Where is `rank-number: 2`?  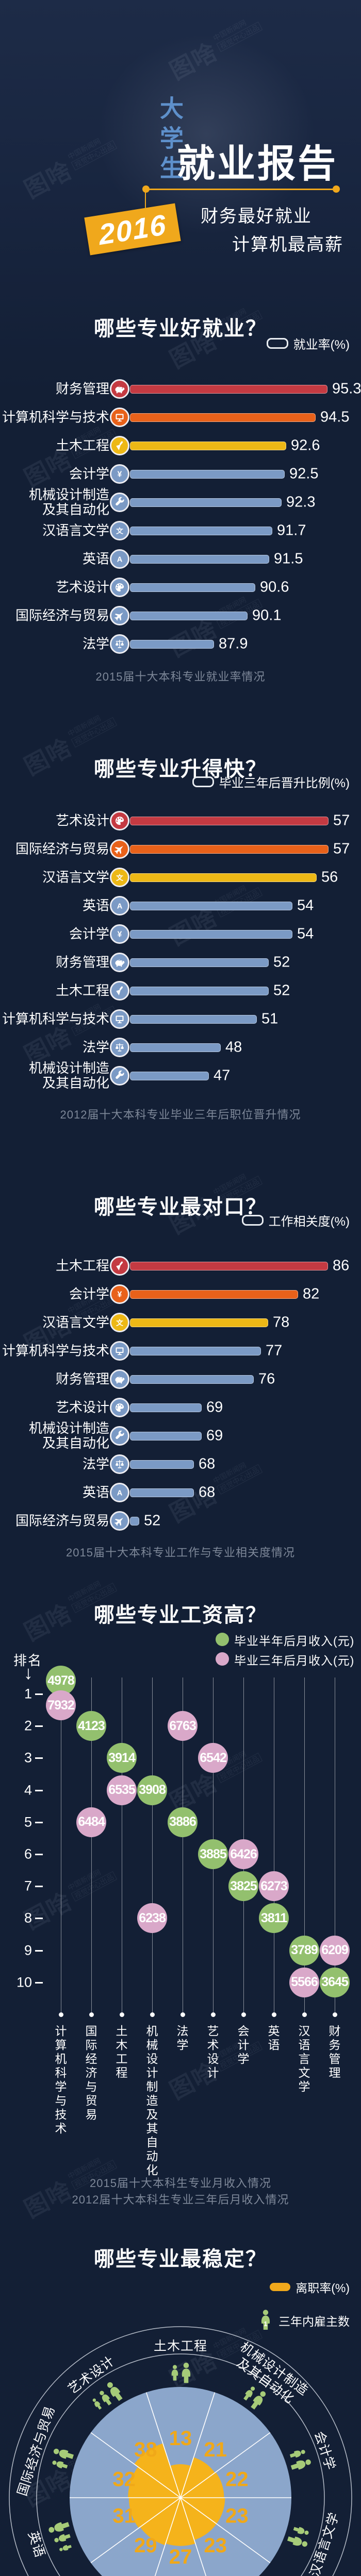 rank-number: 2 is located at coordinates (28, 1726).